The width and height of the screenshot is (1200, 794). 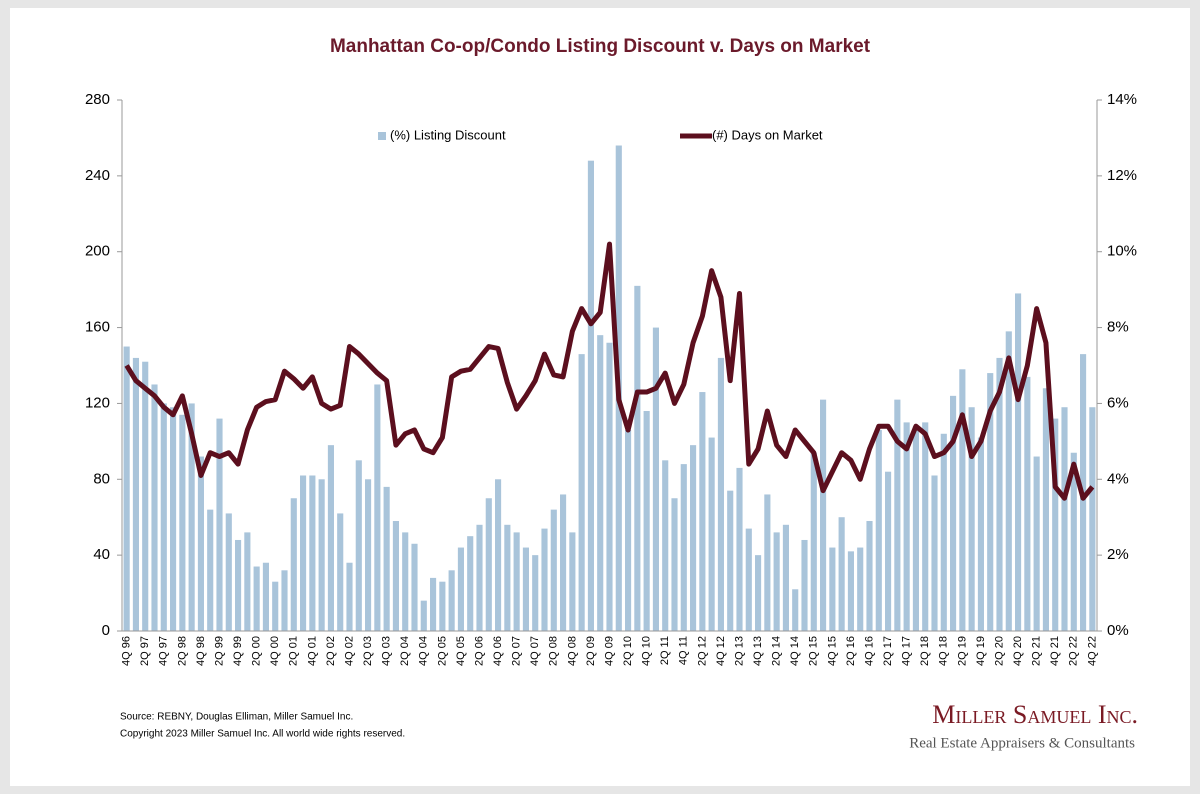 I want to click on y2-tick-label: 6%, so click(x=1118, y=402).